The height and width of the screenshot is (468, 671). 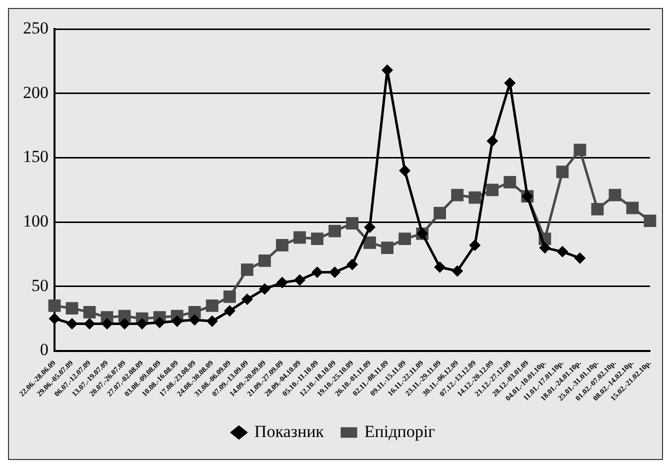 What do you see at coordinates (40, 285) in the screenshot?
I see `y-tick-label: 50` at bounding box center [40, 285].